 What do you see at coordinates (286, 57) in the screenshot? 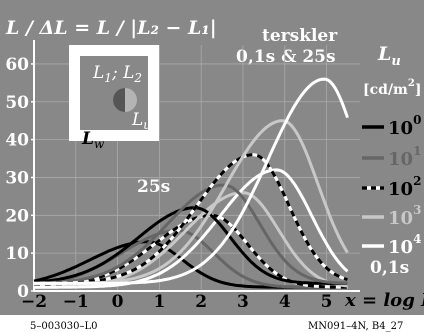
I see `chart-subtitle-durations: 0,1s & 25s` at bounding box center [286, 57].